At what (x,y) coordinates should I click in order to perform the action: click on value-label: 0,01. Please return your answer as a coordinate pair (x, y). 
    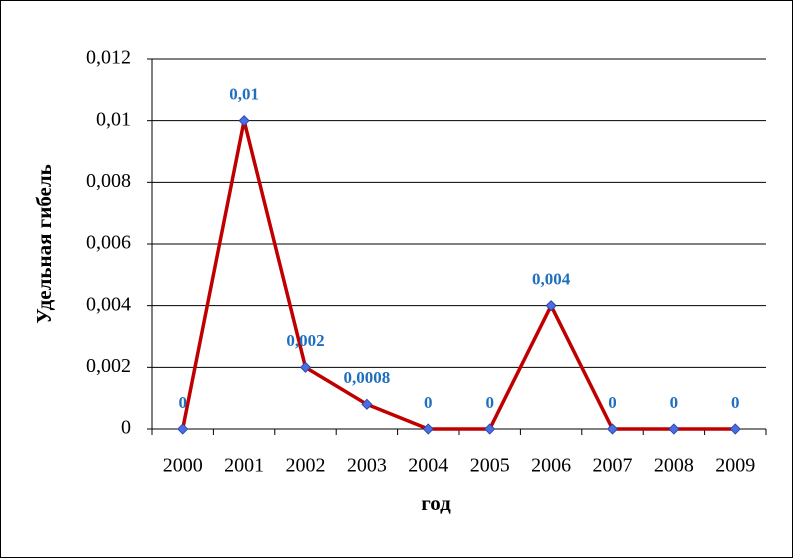
    Looking at the image, I should click on (244, 94).